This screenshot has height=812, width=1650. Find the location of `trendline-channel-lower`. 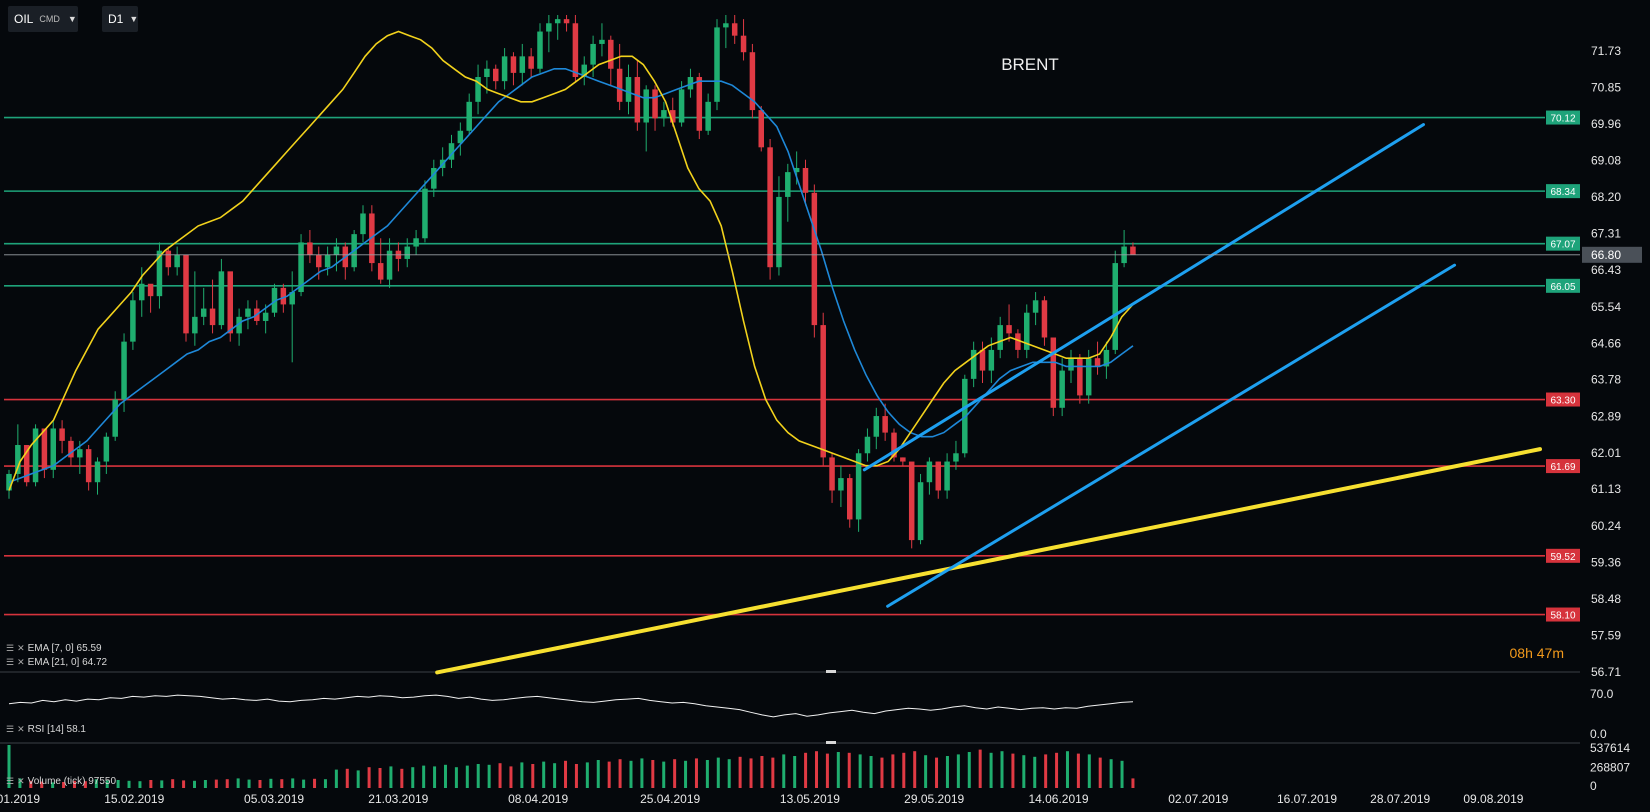

trendline-channel-lower is located at coordinates (1171, 435).